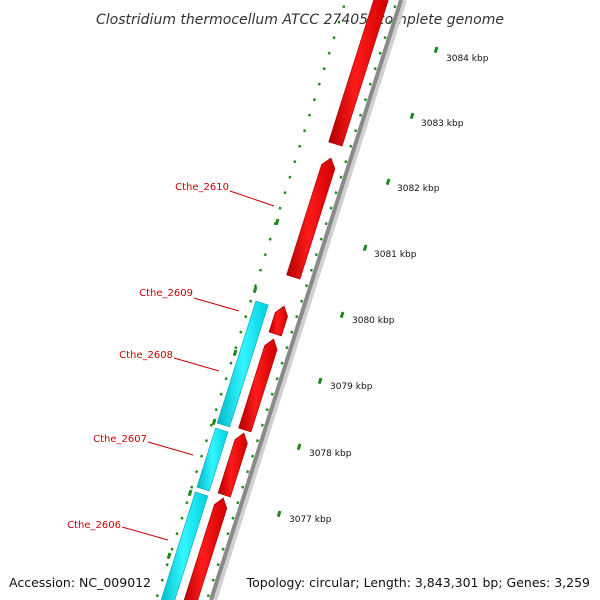 The width and height of the screenshot is (600, 600). Describe the element at coordinates (330, 454) in the screenshot. I see `scale-label: 3078 kbp` at that location.